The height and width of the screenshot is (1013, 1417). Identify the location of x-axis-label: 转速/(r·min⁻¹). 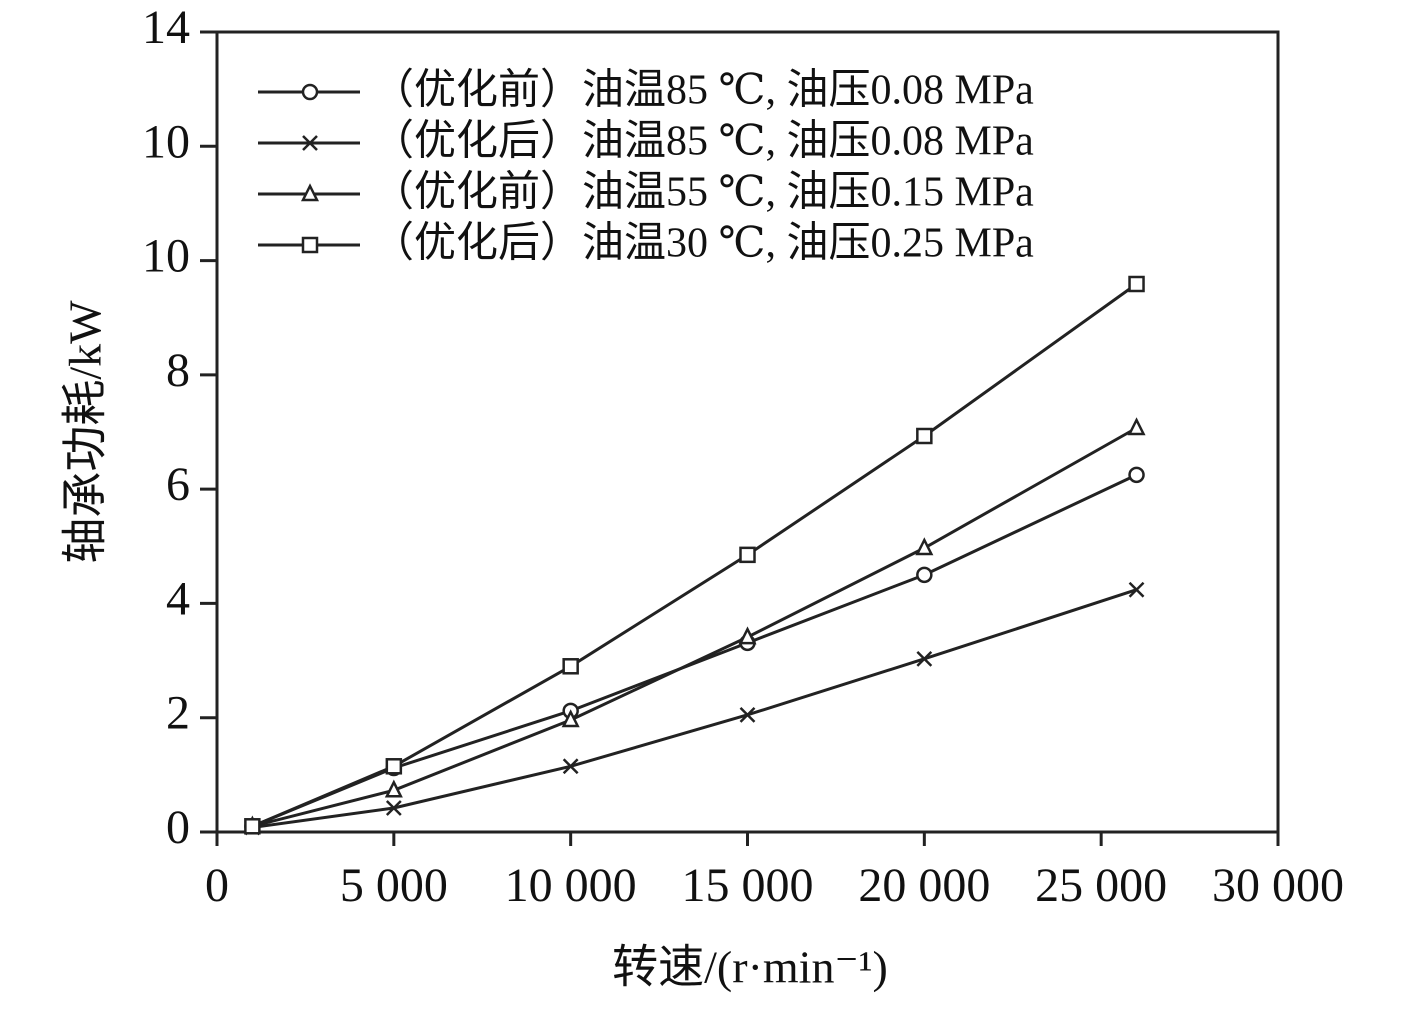
(750, 967).